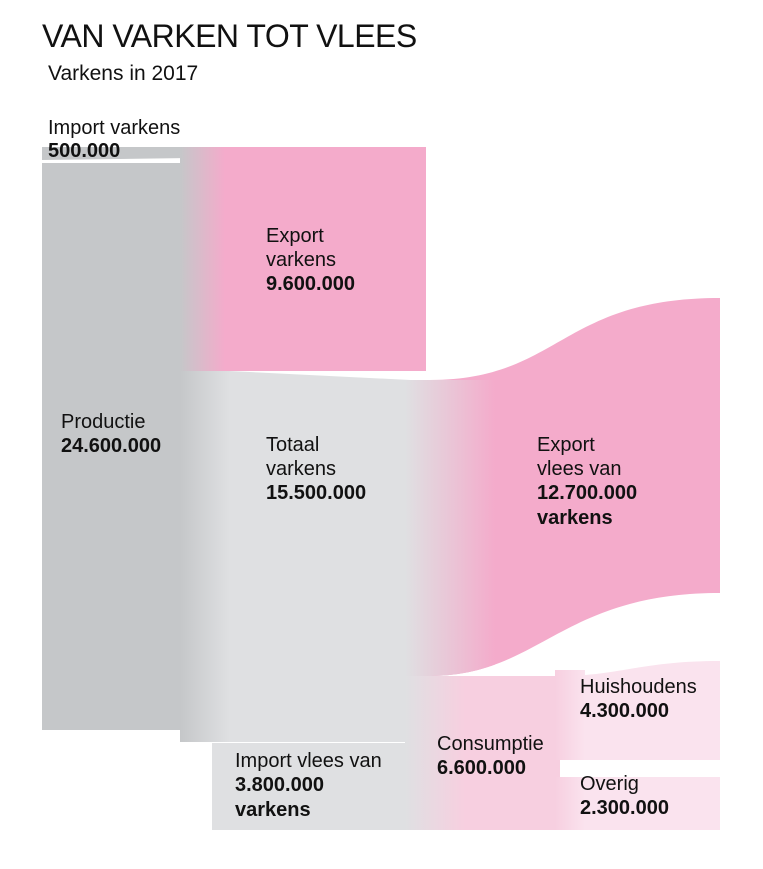 The image size is (763, 869). What do you see at coordinates (587, 493) in the screenshot?
I see `export-vlees-value: 12.700.000` at bounding box center [587, 493].